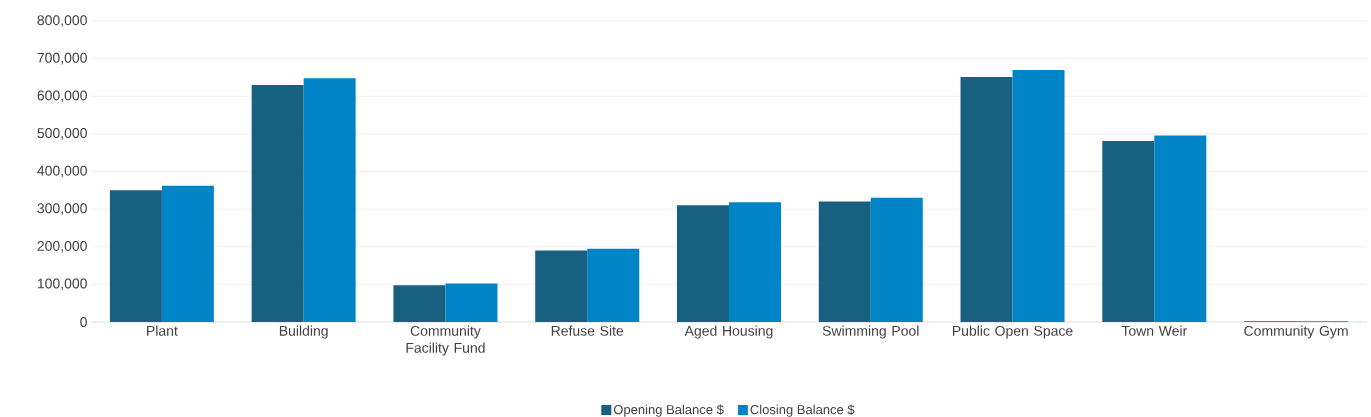 This screenshot has height=417, width=1371. What do you see at coordinates (83, 322) in the screenshot?
I see `y-tick-label: 0` at bounding box center [83, 322].